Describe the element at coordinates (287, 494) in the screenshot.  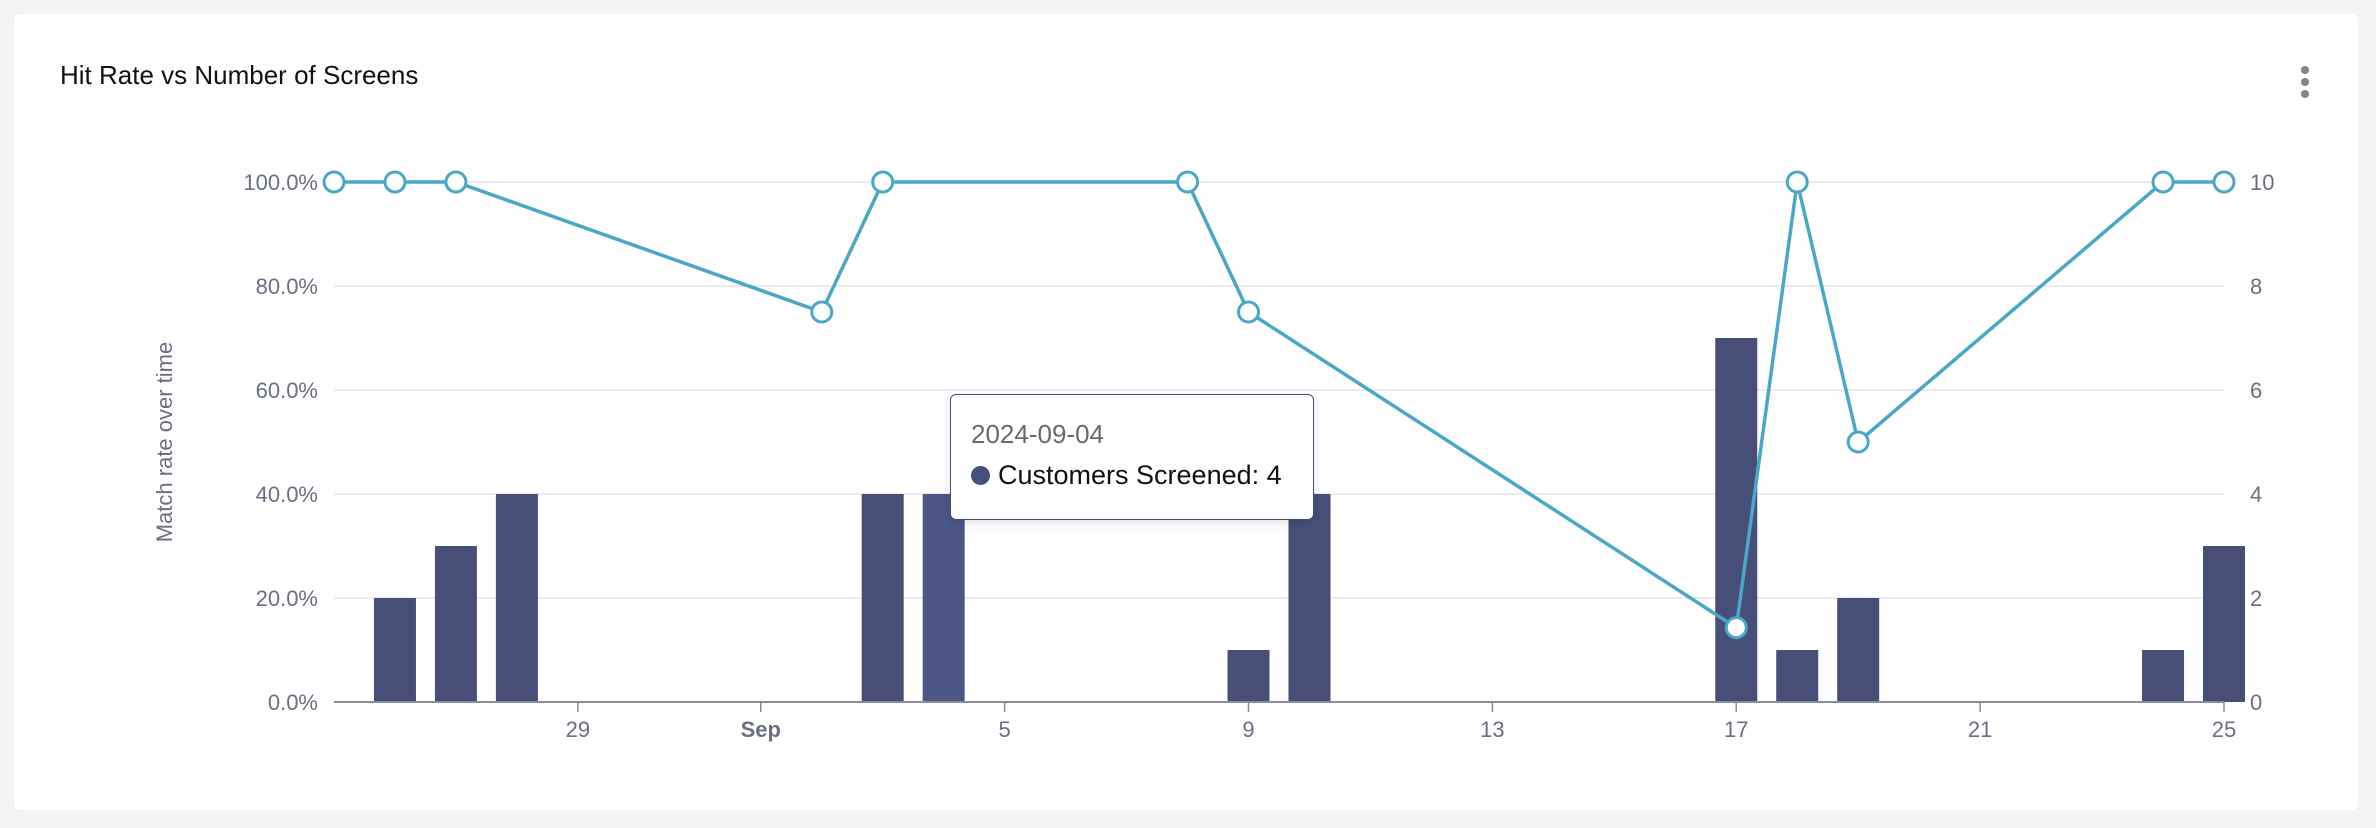
I see `y-tick-label-left: 40.0%` at that location.